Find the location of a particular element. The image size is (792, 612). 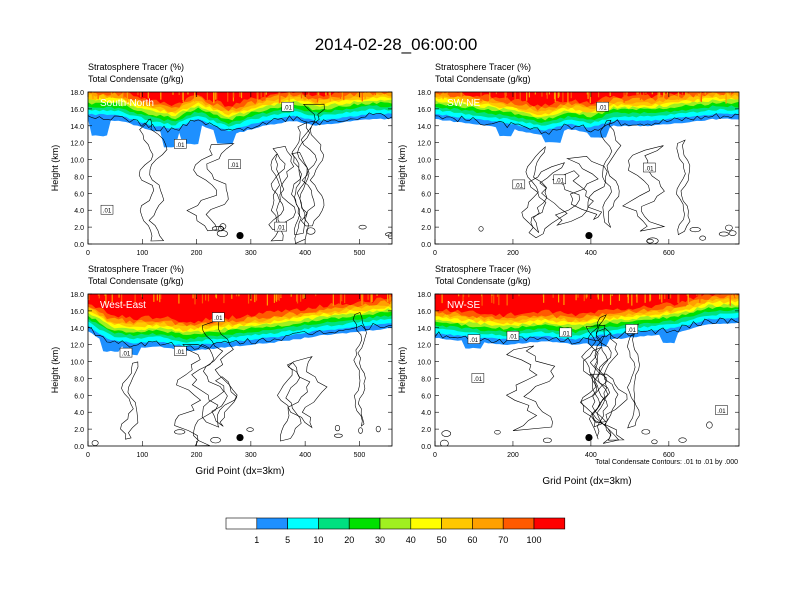

colorbar-label: 1 is located at coordinates (256, 540).